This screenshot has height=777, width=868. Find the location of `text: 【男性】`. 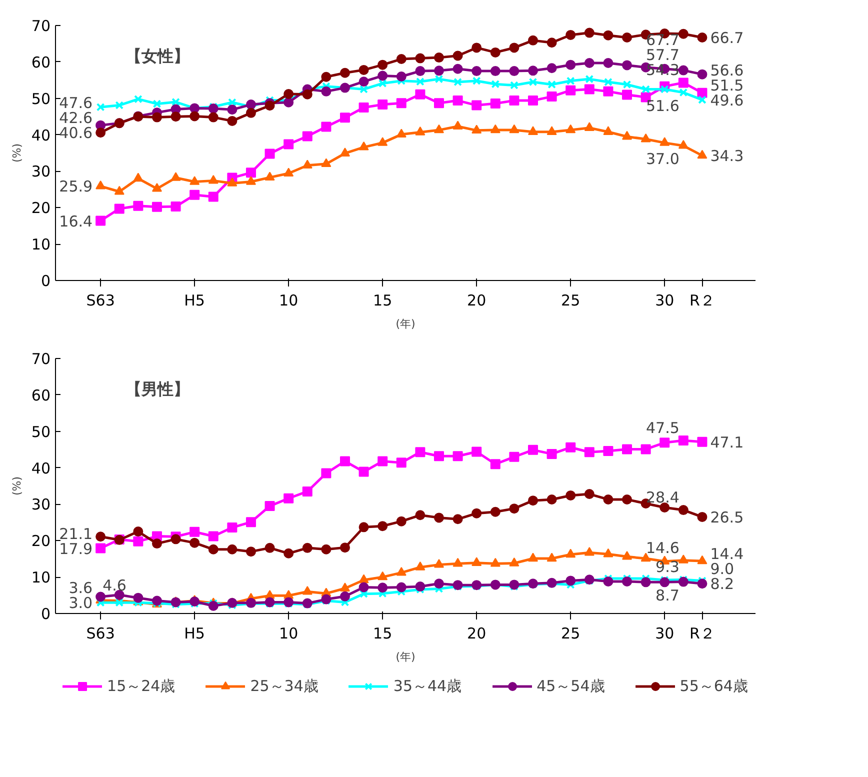

text: 【男性】 is located at coordinates (158, 389).